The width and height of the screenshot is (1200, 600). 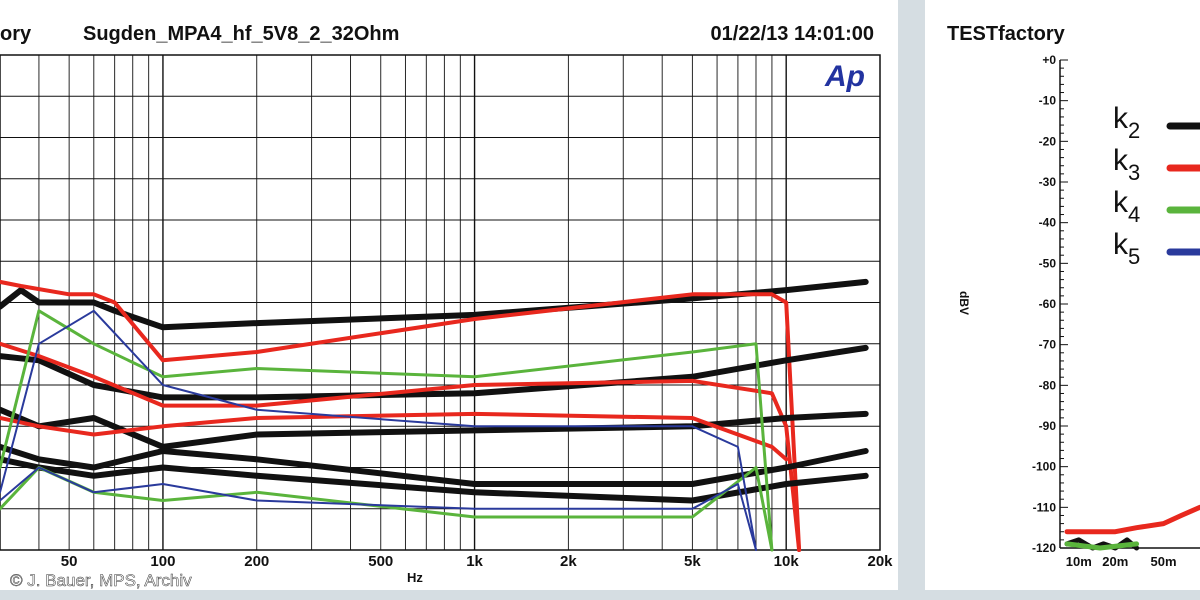 I want to click on x-tick-label: 2k, so click(x=568, y=561).